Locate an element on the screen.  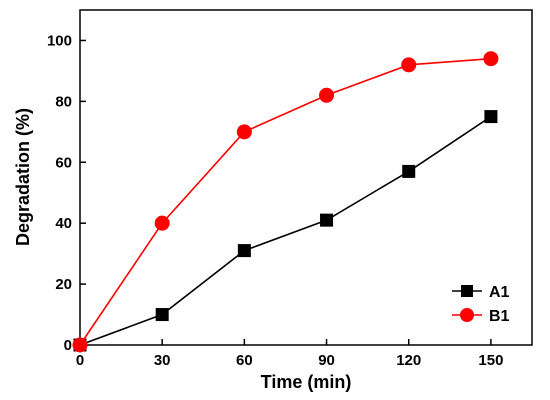
y-tick-label: 100 is located at coordinates (59, 40).